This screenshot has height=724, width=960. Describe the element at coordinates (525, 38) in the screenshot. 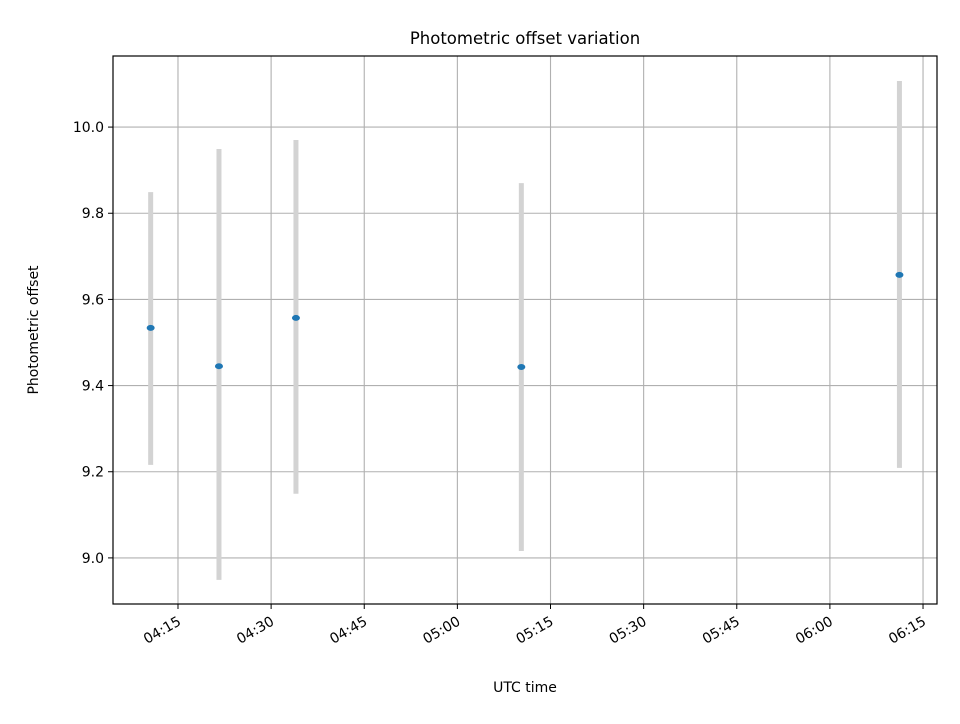

I see `chart-title: Photometric offset variation` at that location.